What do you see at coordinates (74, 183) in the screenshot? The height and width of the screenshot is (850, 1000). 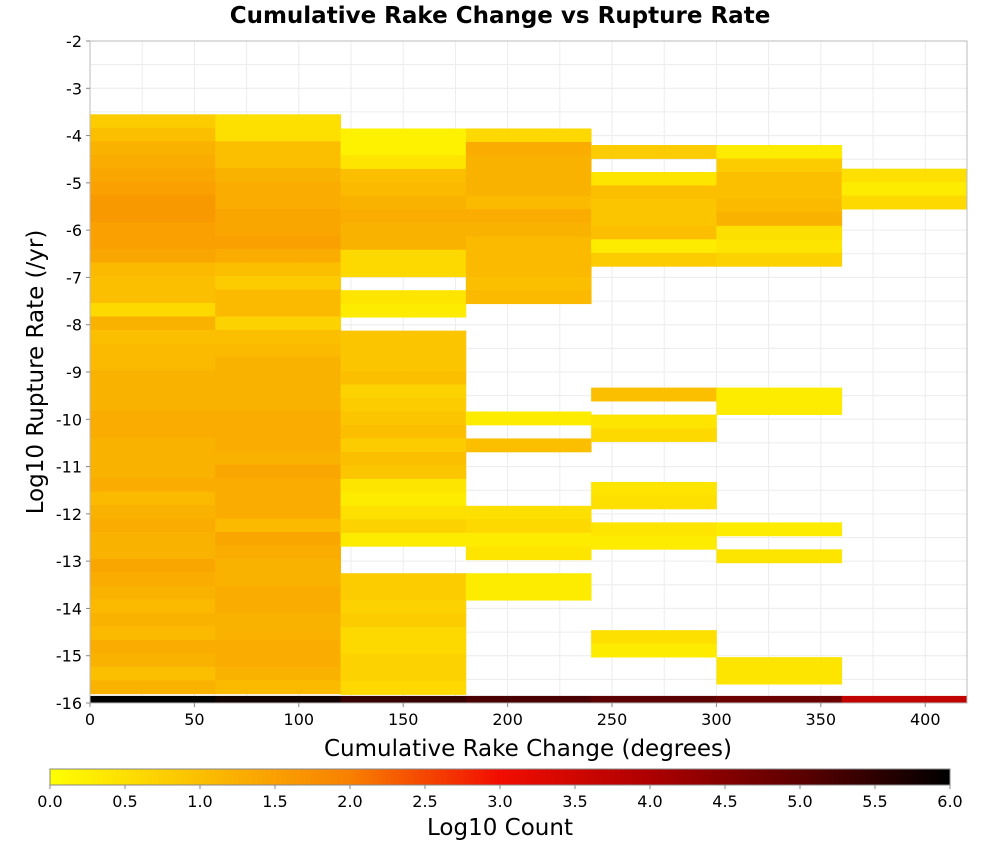 I see `y-tick-label: -5` at bounding box center [74, 183].